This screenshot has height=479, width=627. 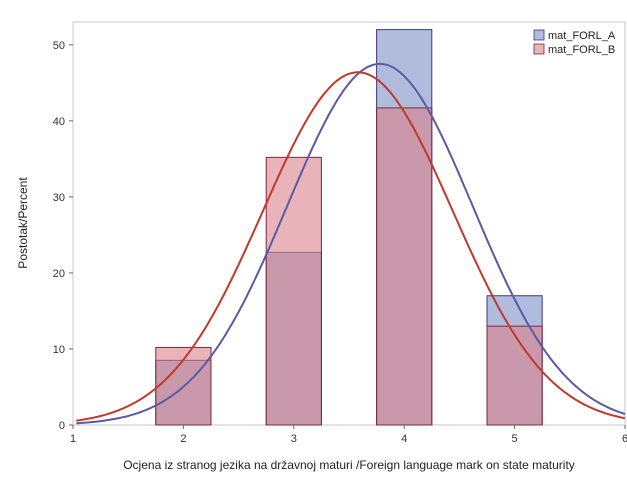 What do you see at coordinates (539, 35) in the screenshot?
I see `legend-swatch-mat-forl-a` at bounding box center [539, 35].